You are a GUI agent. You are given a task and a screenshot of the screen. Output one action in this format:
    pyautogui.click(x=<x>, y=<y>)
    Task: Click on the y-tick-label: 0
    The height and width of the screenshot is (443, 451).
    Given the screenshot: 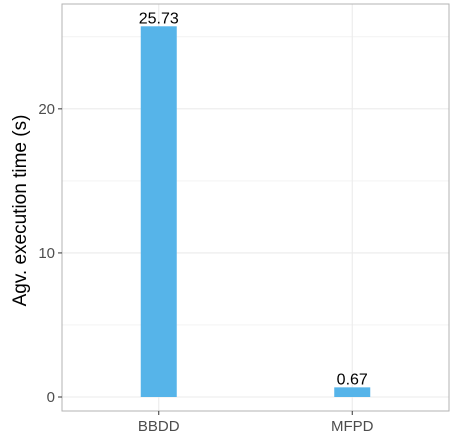 What is the action you would take?
    pyautogui.click(x=51, y=397)
    